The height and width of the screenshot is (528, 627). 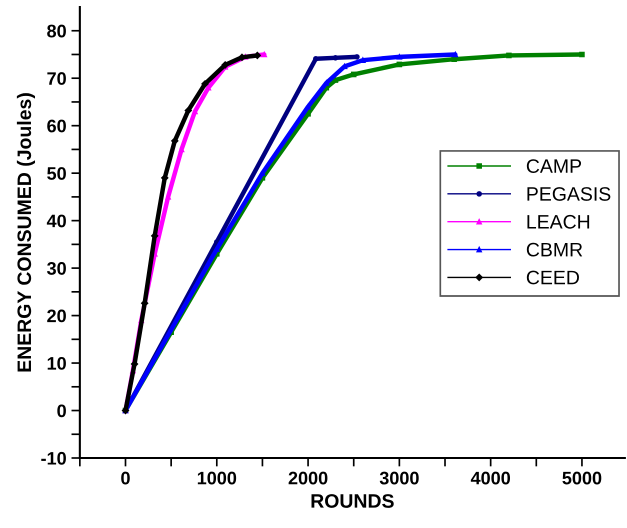 I want to click on x-tick-label: 2000, so click(x=308, y=478).